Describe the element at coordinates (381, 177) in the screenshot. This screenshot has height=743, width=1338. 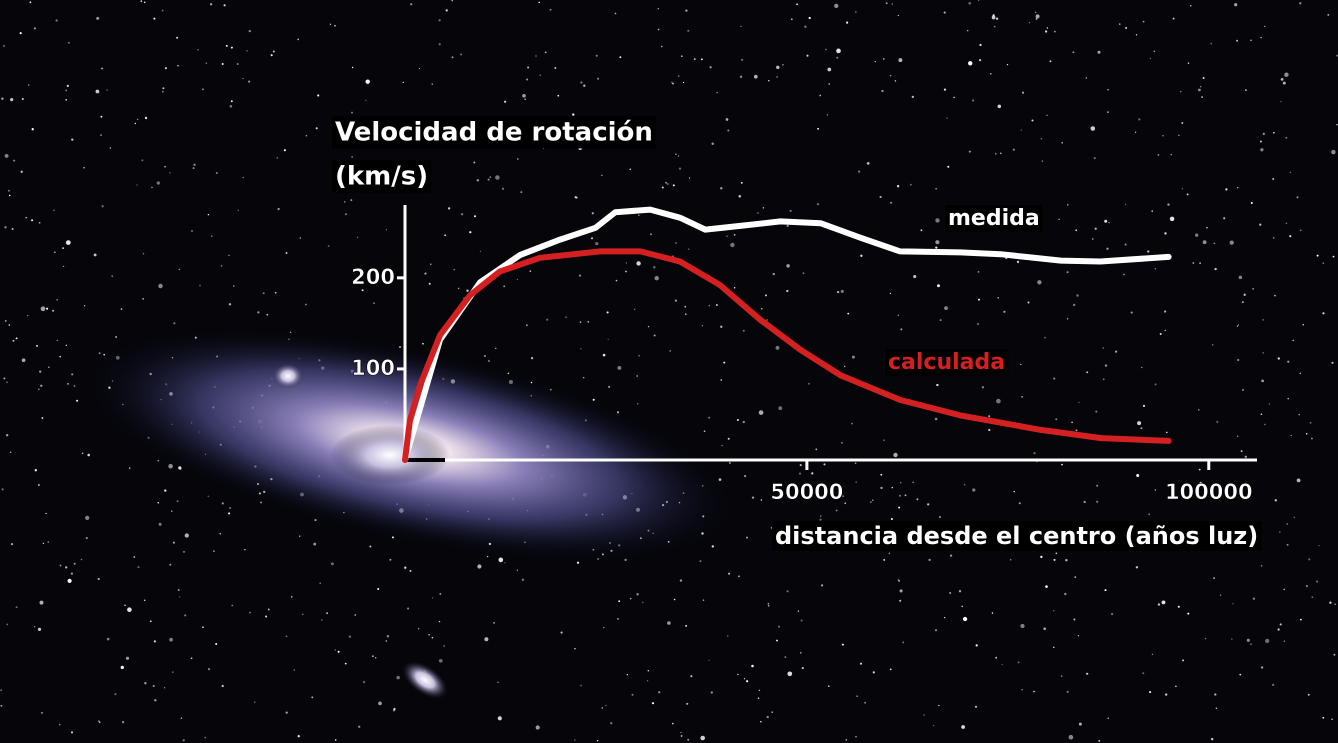
I see `y-axis-title: (km/s)` at that location.